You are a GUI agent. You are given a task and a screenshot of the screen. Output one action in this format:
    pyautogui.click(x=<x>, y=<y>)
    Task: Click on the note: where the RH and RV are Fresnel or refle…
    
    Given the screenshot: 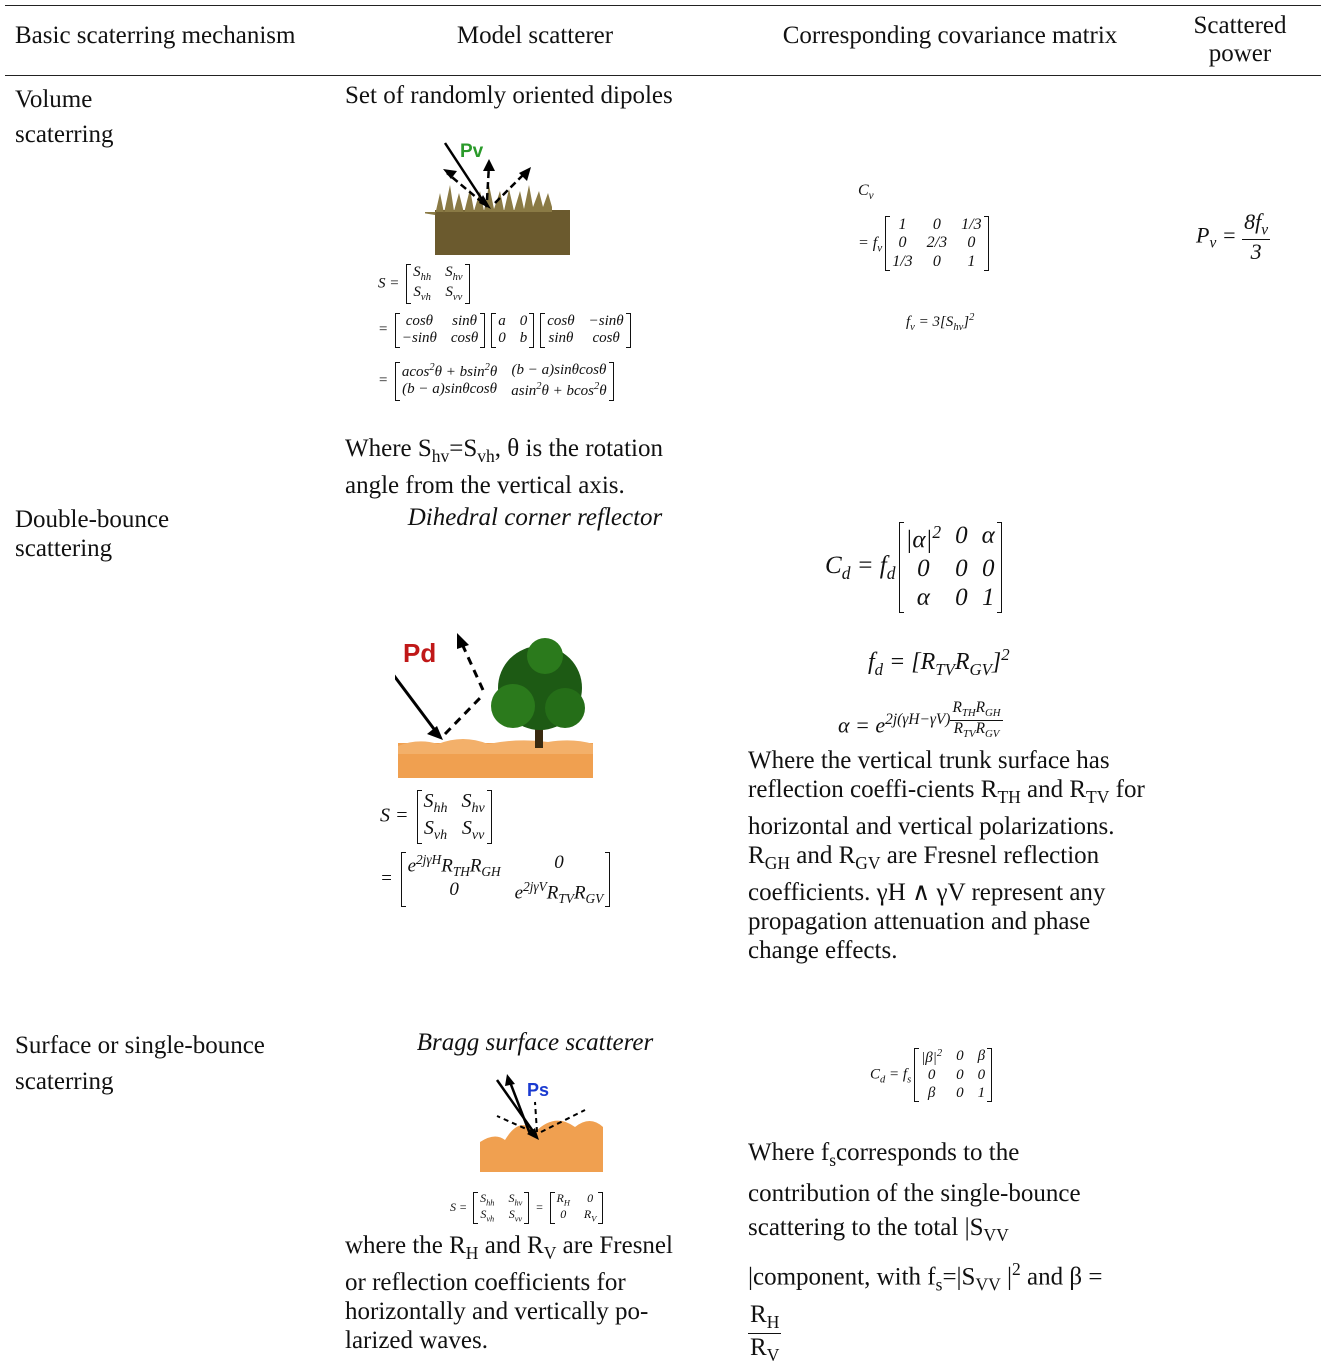 What is the action you would take?
    pyautogui.click(x=522, y=1293)
    